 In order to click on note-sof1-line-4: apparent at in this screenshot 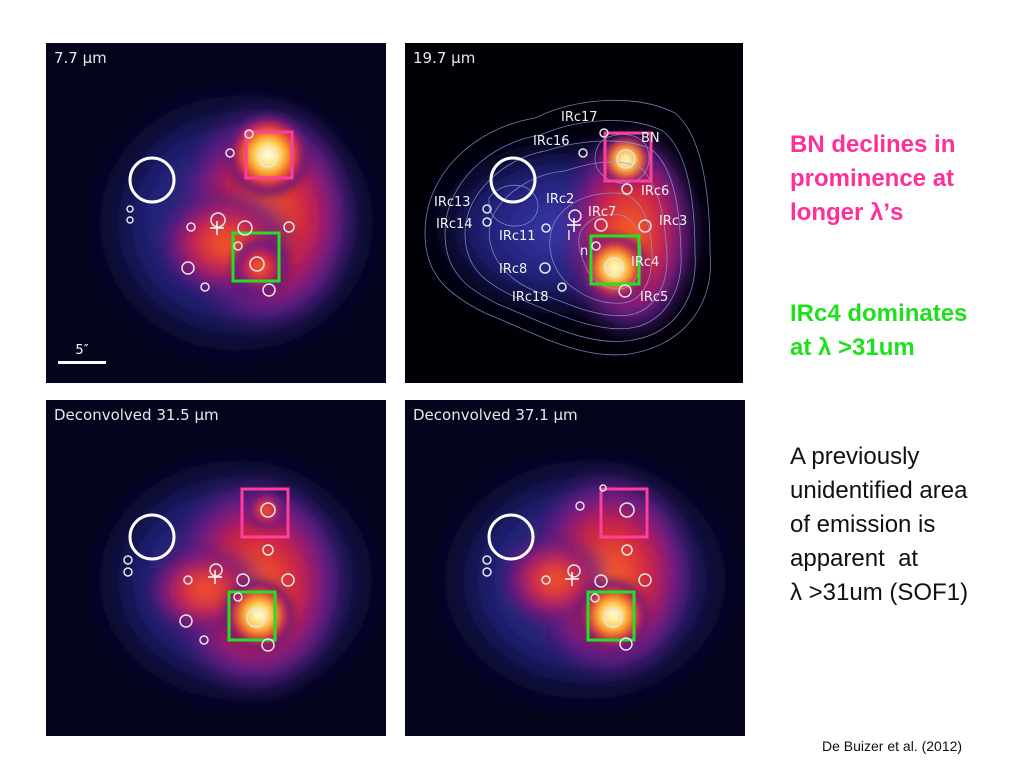, I will do `click(854, 558)`.